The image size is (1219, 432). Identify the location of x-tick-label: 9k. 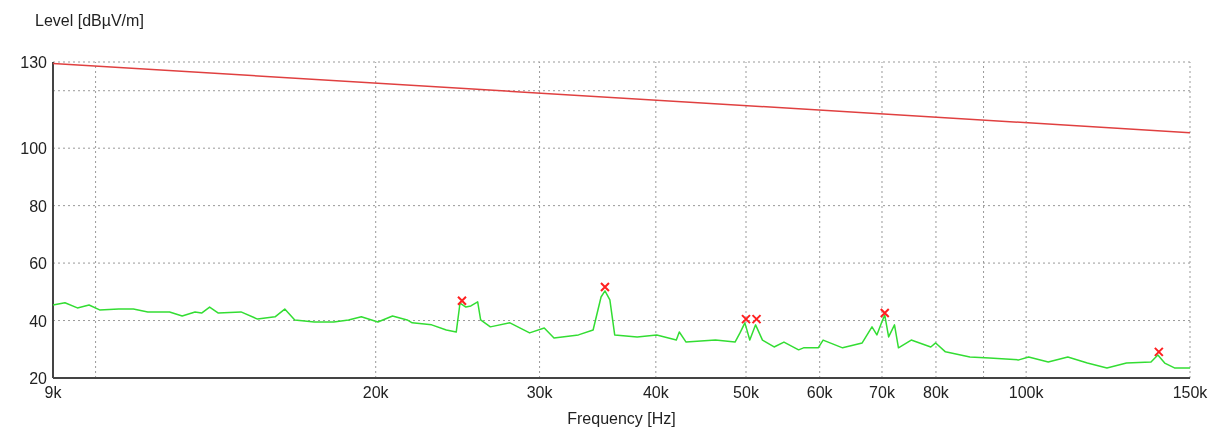
(53, 392).